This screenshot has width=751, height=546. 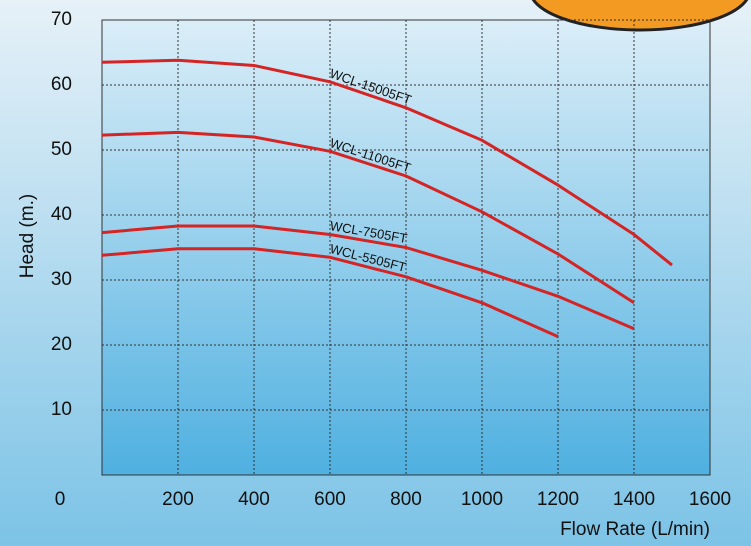 I want to click on decoration, so click(x=640, y=16).